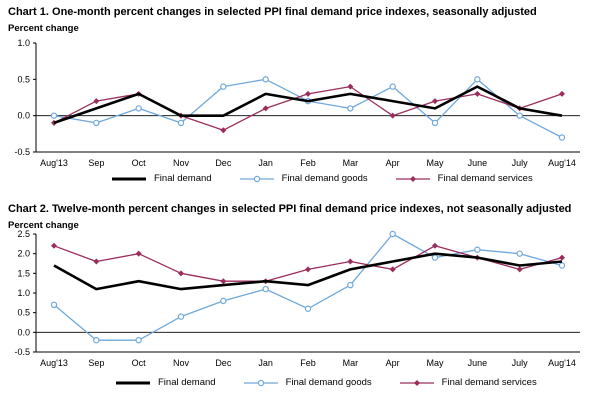 The height and width of the screenshot is (406, 600). Describe the element at coordinates (23, 273) in the screenshot. I see `y-tick-label: 1.5` at that location.